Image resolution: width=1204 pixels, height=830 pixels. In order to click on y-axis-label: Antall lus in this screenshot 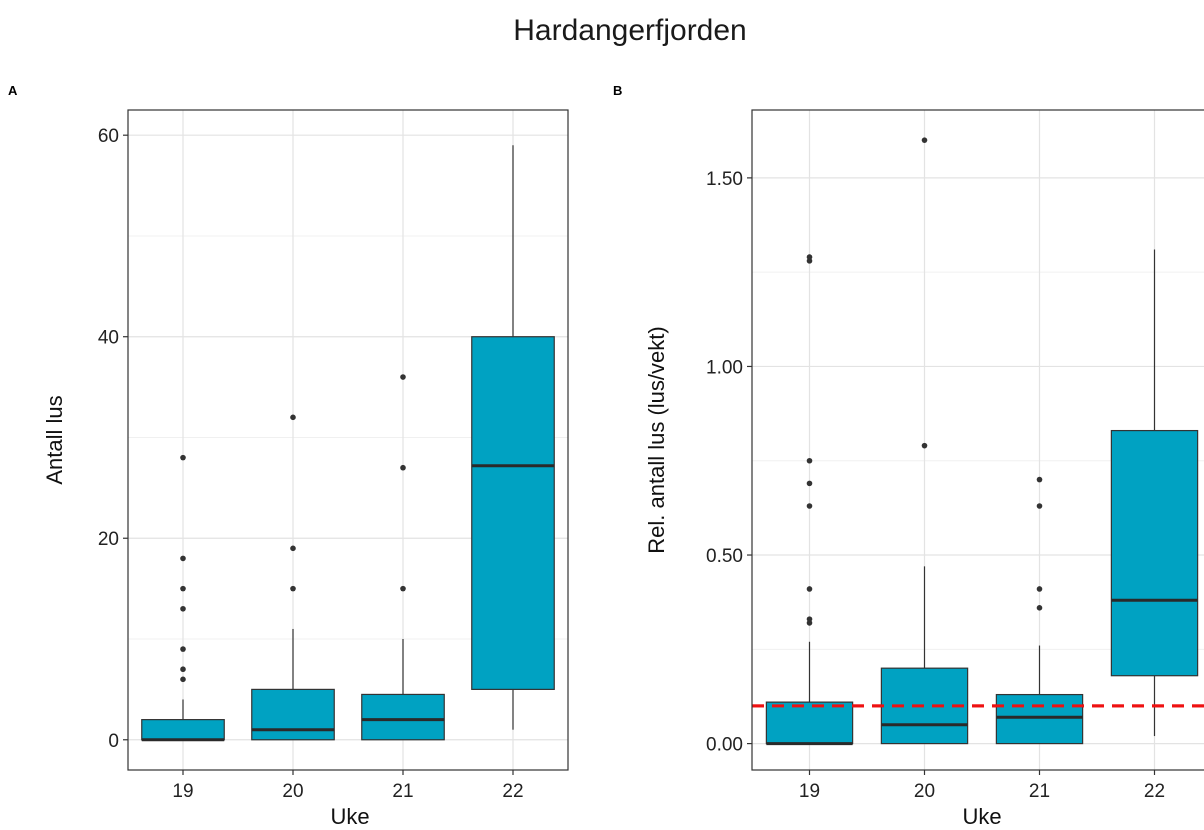, I will do `click(54, 439)`.